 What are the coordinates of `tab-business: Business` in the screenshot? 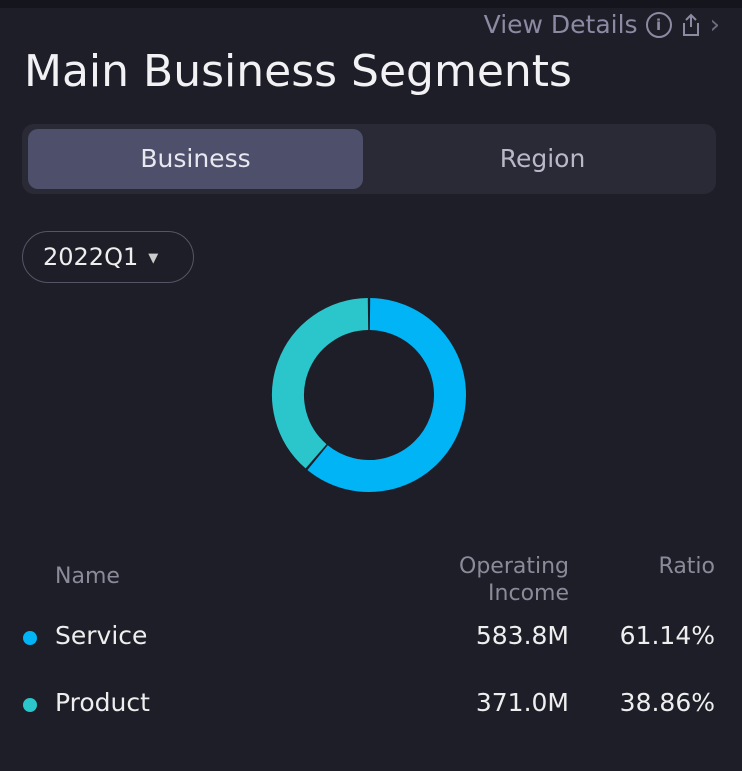 It's located at (195, 159).